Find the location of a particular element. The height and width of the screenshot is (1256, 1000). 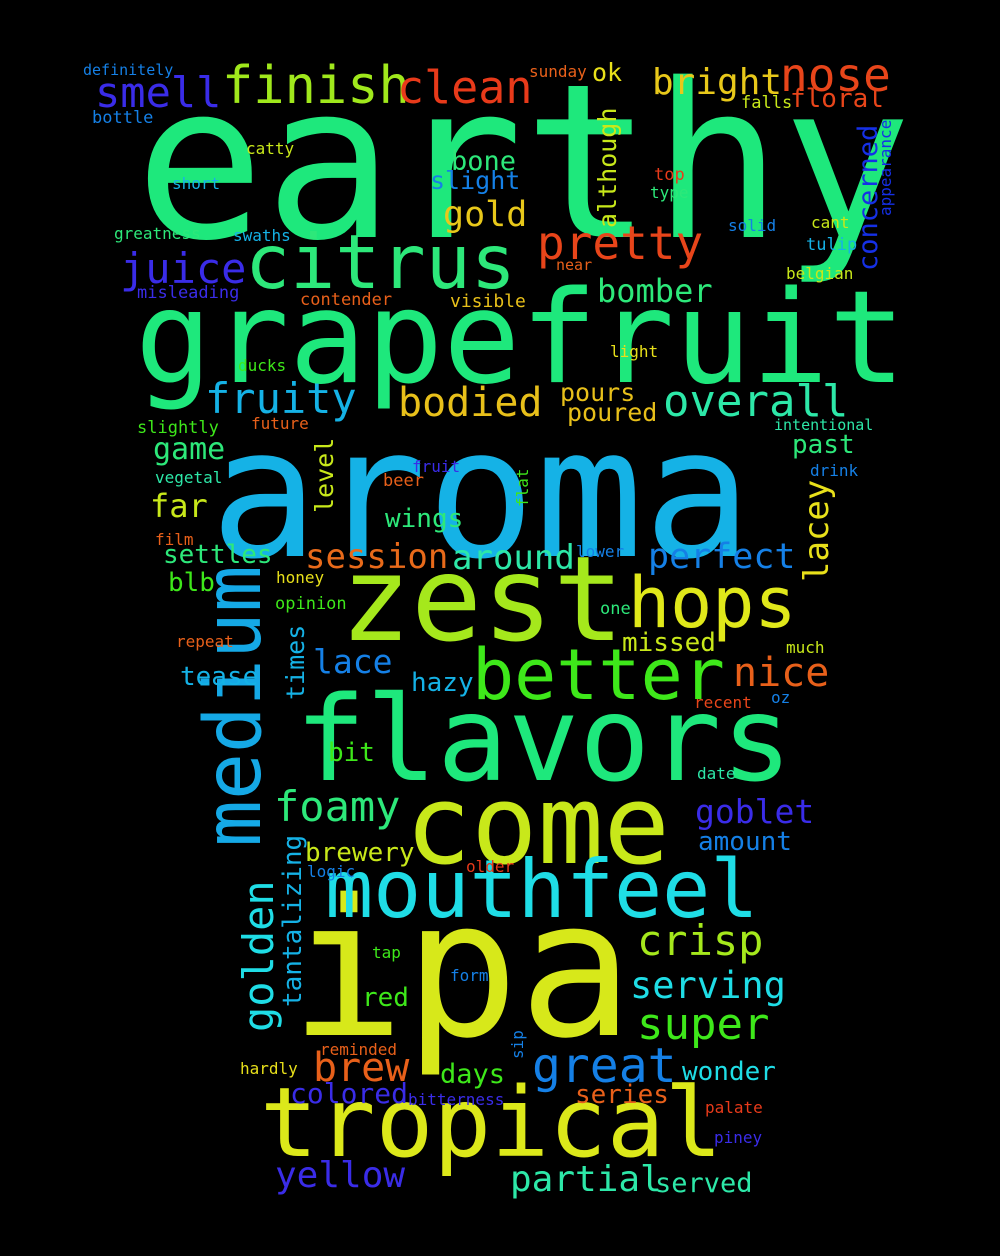

cloud-word: belgian is located at coordinates (820, 273).